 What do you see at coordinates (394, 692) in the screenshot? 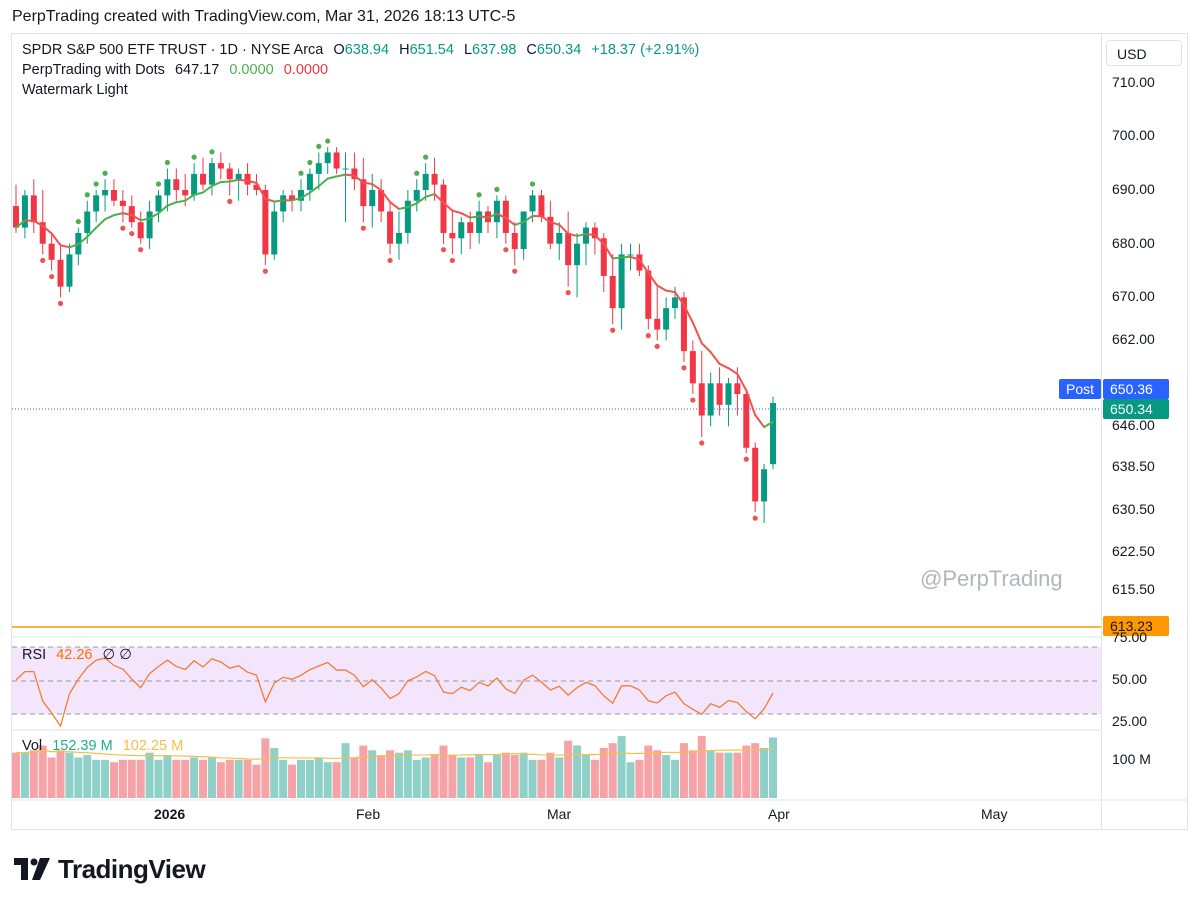
I see `rsi-line` at bounding box center [394, 692].